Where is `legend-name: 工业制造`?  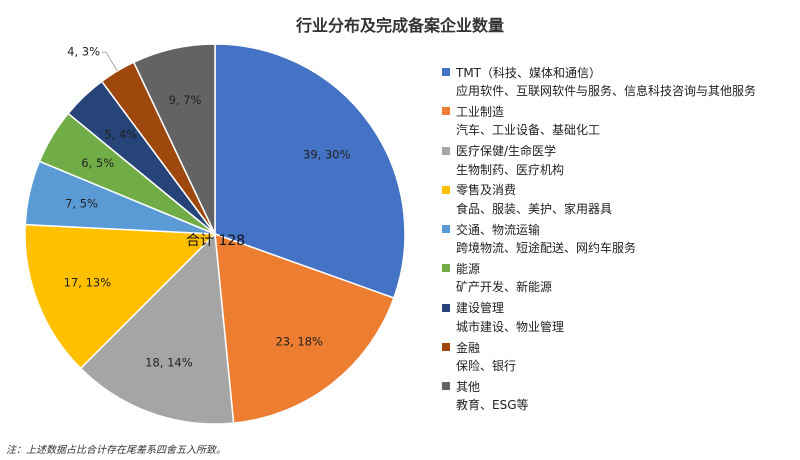 legend-name: 工业制造 is located at coordinates (480, 111).